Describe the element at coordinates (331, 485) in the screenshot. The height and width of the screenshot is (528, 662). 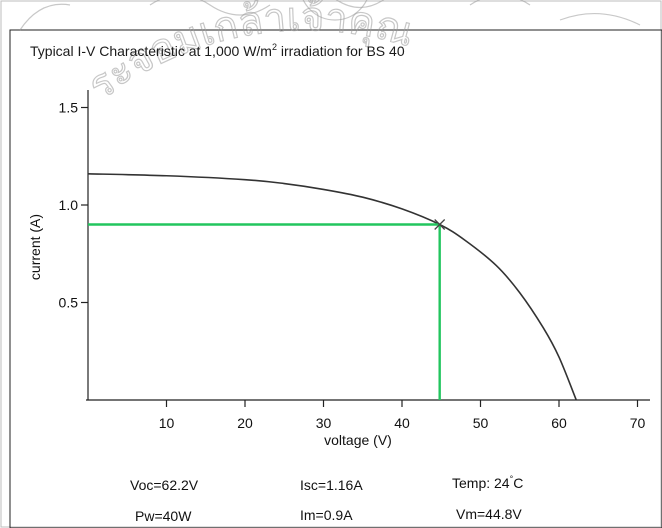
I see `param-isc: Isc=1.16A` at that location.